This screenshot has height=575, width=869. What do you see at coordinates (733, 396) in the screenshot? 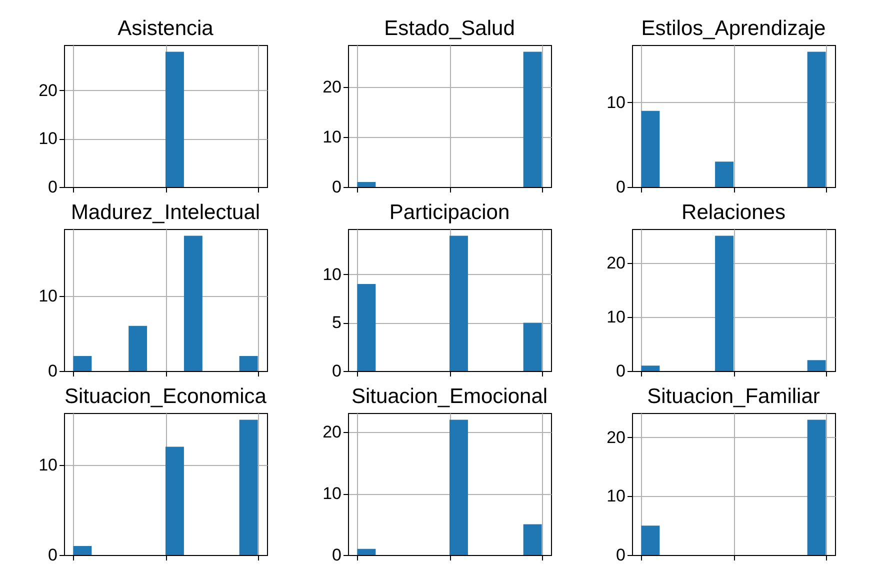
I see `chart-title: Situacion_Familiar` at bounding box center [733, 396].